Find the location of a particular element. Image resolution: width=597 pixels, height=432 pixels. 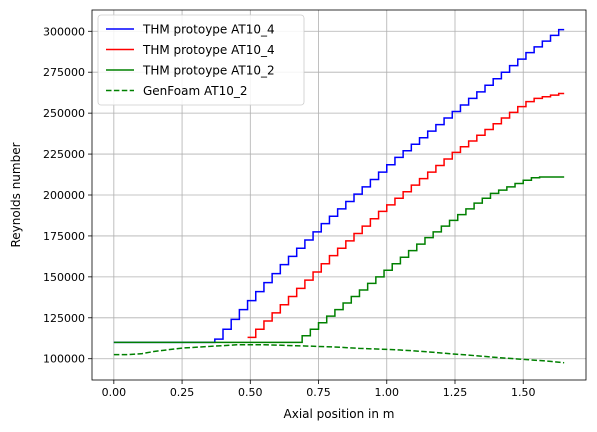

x-axis-label: Axial position in m is located at coordinates (339, 414).